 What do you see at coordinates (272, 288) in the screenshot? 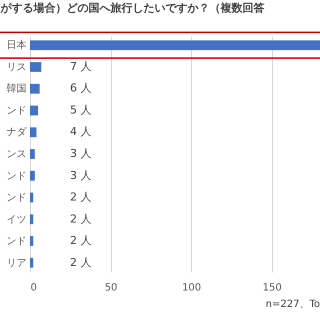
I see `x-tick-label: 150` at bounding box center [272, 288].